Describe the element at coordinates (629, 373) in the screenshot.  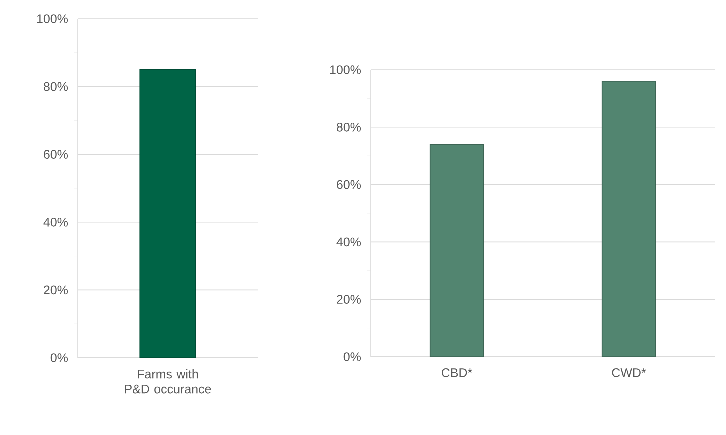
I see `x-tick-label: CWD*` at that location.